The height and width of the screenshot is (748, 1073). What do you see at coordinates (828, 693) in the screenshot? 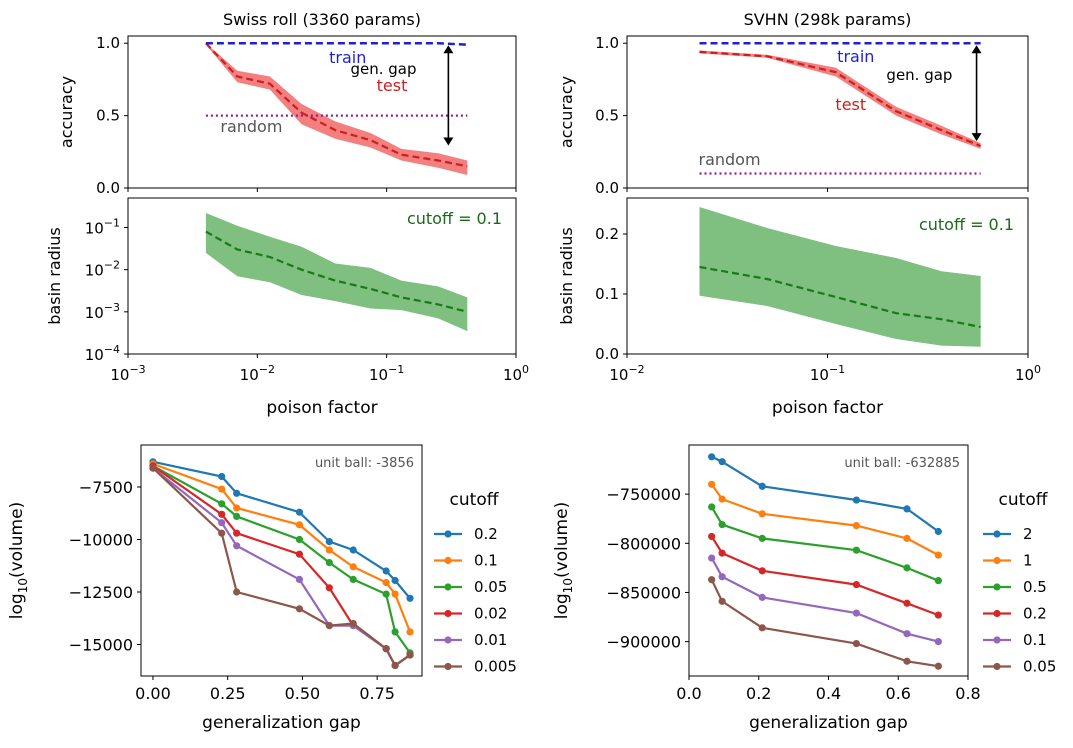
I see `x-tick-label: 0.4` at bounding box center [828, 693].